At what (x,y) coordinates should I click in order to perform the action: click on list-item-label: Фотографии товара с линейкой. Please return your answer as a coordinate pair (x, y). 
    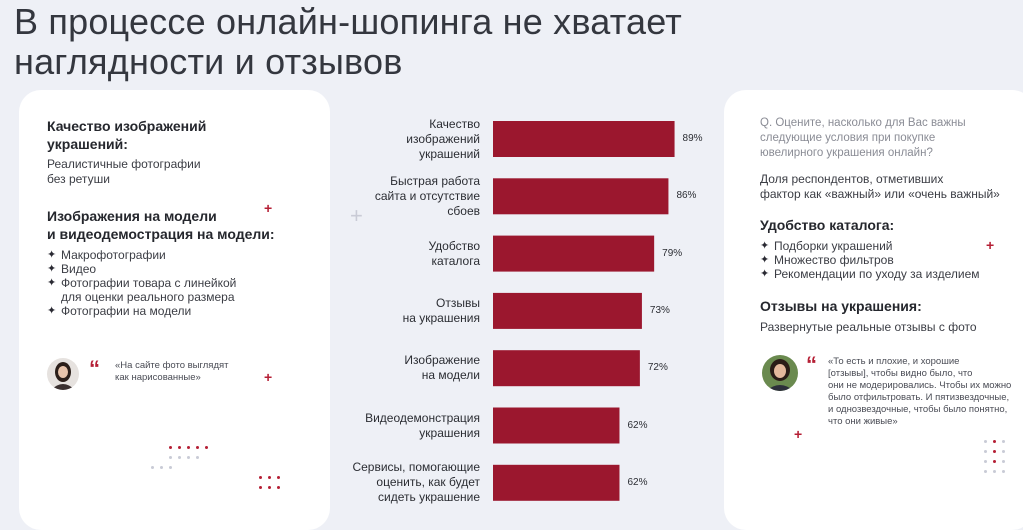
    Looking at the image, I should click on (149, 283).